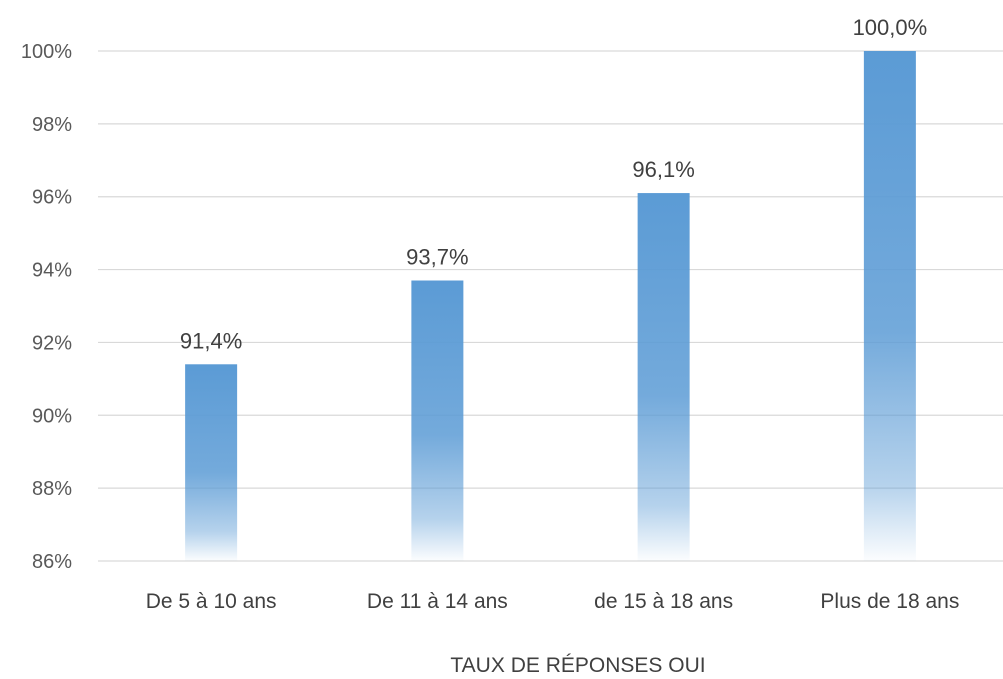  Describe the element at coordinates (52, 198) in the screenshot. I see `y-tick-label: 96%` at that location.